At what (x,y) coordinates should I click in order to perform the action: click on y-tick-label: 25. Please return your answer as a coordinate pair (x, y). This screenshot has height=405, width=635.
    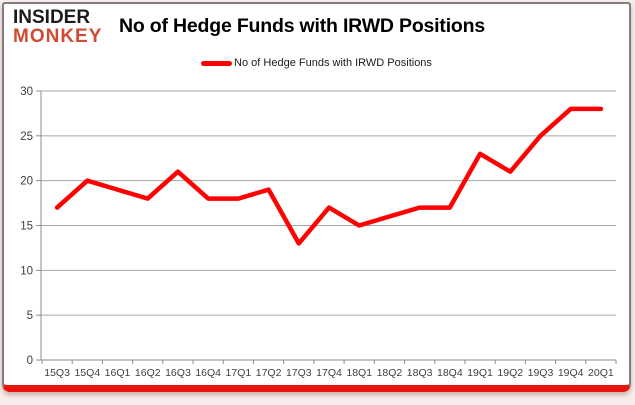
    Looking at the image, I should click on (26, 137).